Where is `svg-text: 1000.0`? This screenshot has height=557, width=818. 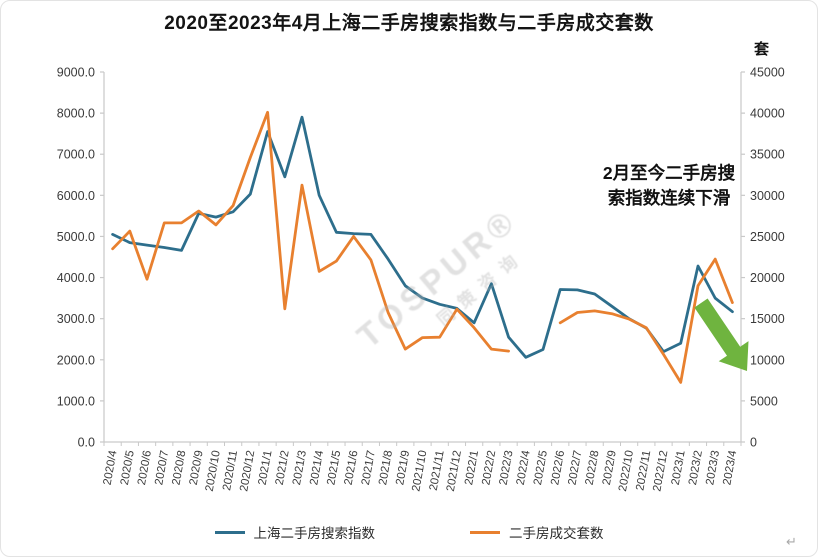
svg-text: 1000.0 is located at coordinates (76, 401).